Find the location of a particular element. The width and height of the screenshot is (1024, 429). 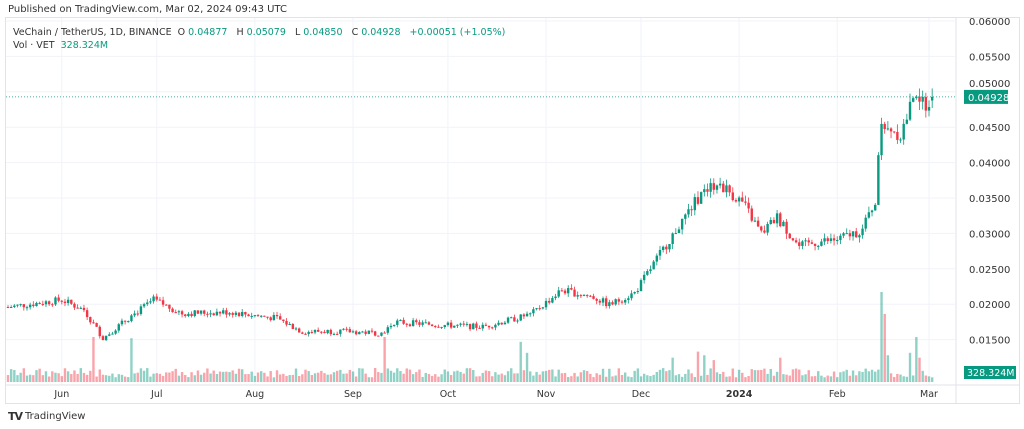

symbol-title: VeChain / TetherUS, 1D, BINANCE is located at coordinates (92, 32).